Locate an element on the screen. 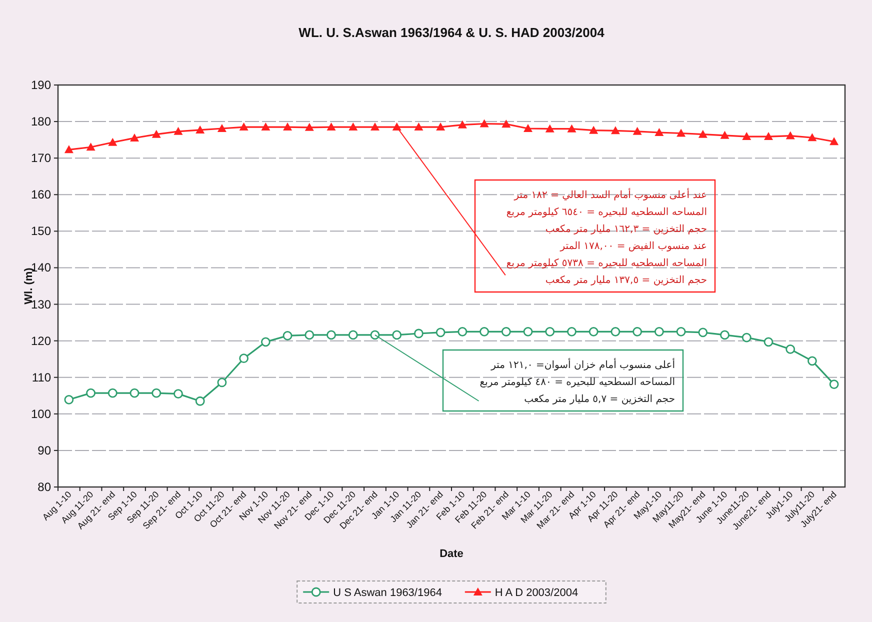 Image resolution: width=872 pixels, height=622 pixels. chart-title: WL. U. S.Aswan 1963/1964 & U. S. HAD 2003/2004 is located at coordinates (452, 32).